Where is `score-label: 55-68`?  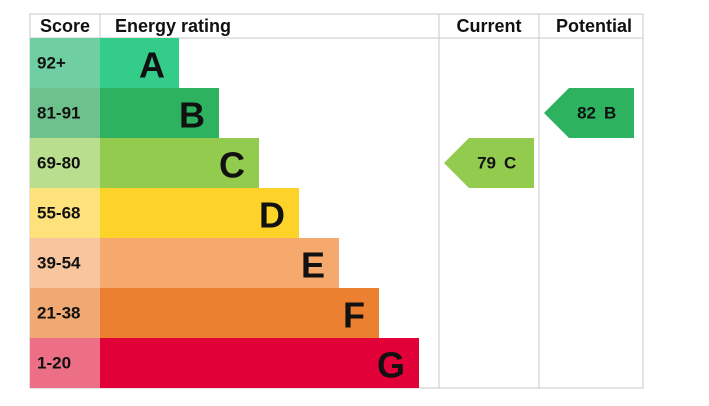 score-label: 55-68 is located at coordinates (58, 213).